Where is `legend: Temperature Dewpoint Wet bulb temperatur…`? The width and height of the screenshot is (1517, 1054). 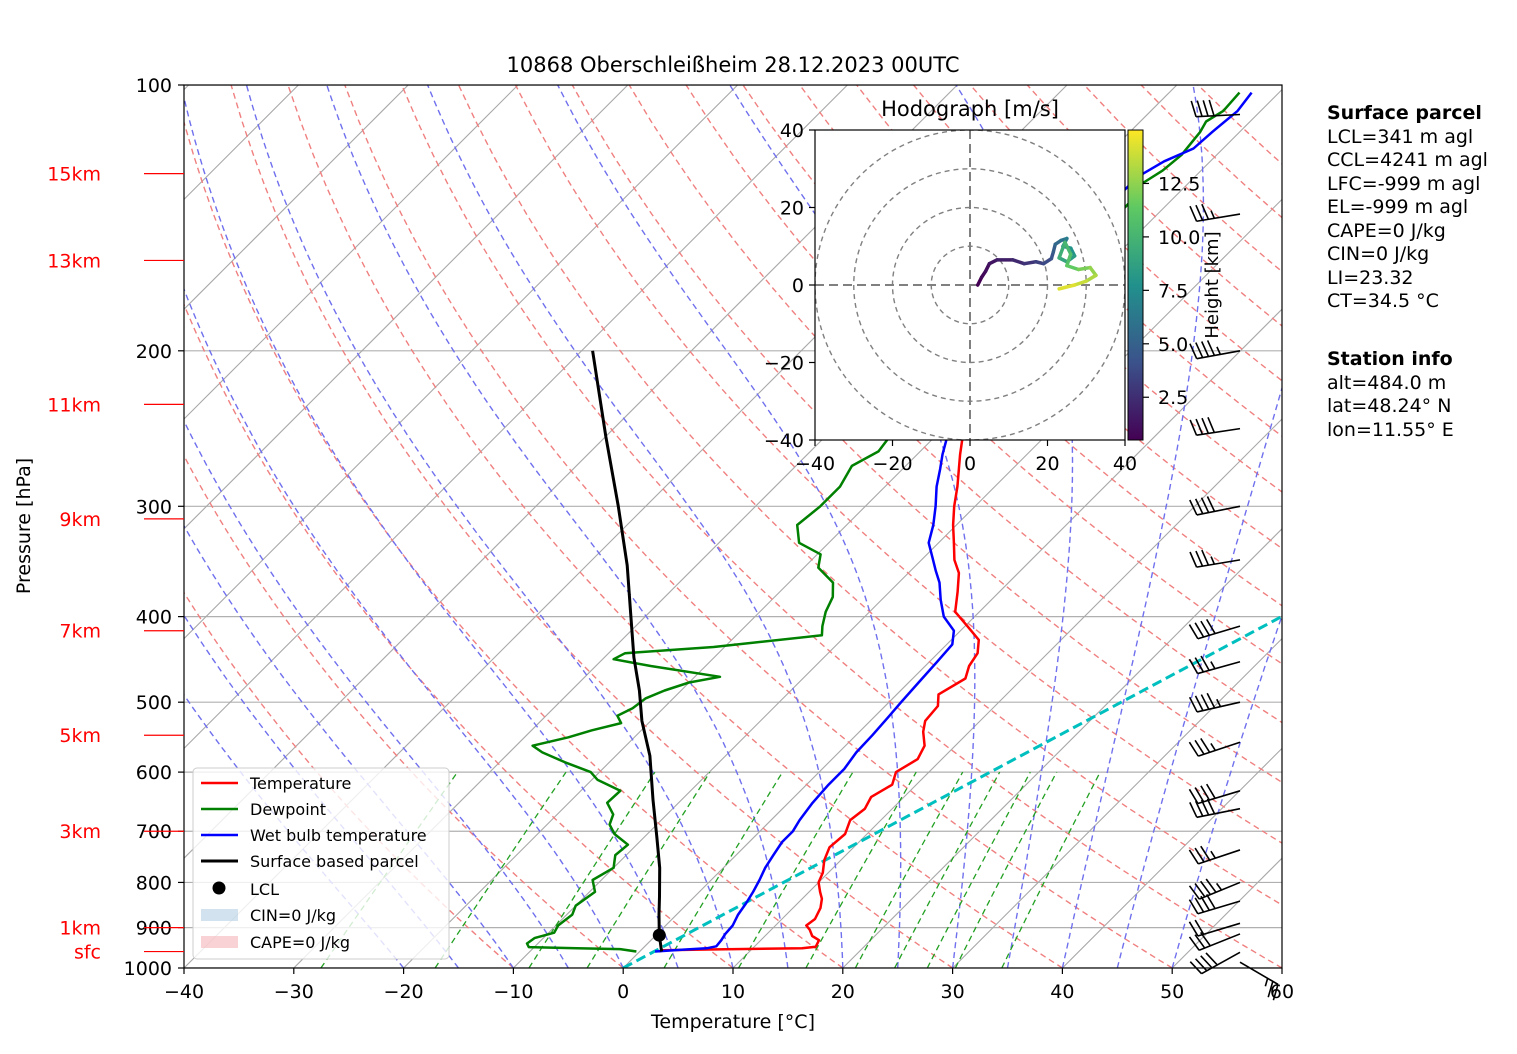 legend: Temperature Dewpoint Wet bulb temperatur… is located at coordinates (321, 863).